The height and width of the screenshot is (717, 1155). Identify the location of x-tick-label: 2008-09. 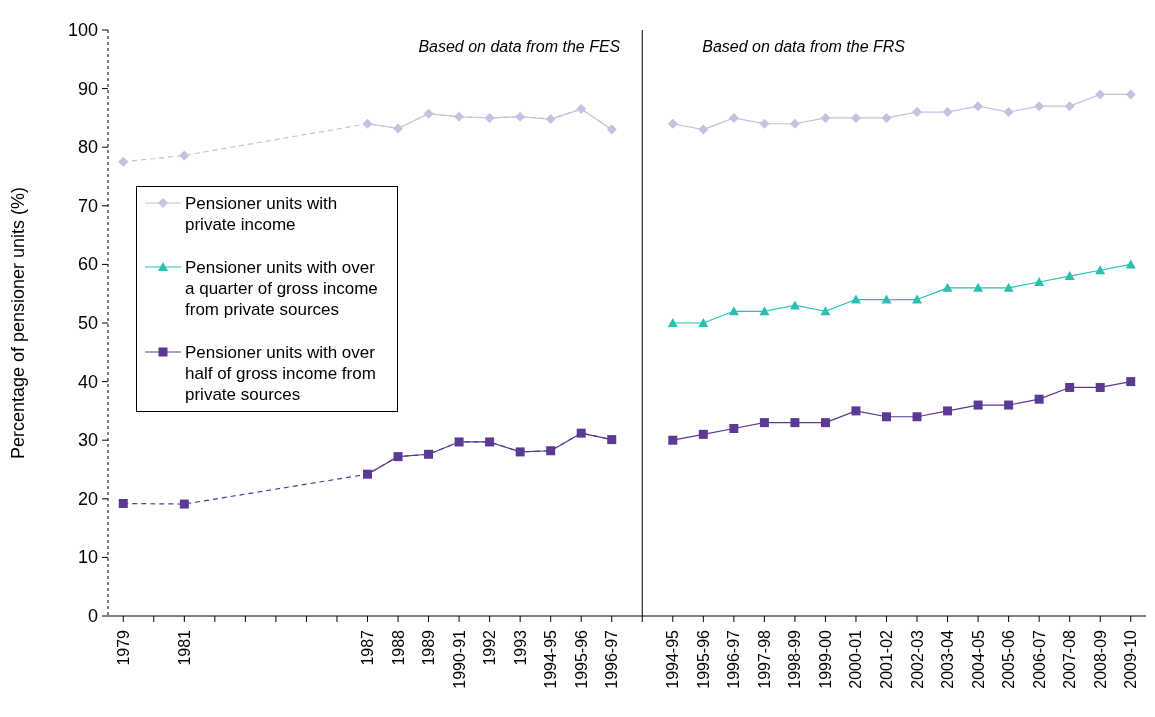
(1100, 659).